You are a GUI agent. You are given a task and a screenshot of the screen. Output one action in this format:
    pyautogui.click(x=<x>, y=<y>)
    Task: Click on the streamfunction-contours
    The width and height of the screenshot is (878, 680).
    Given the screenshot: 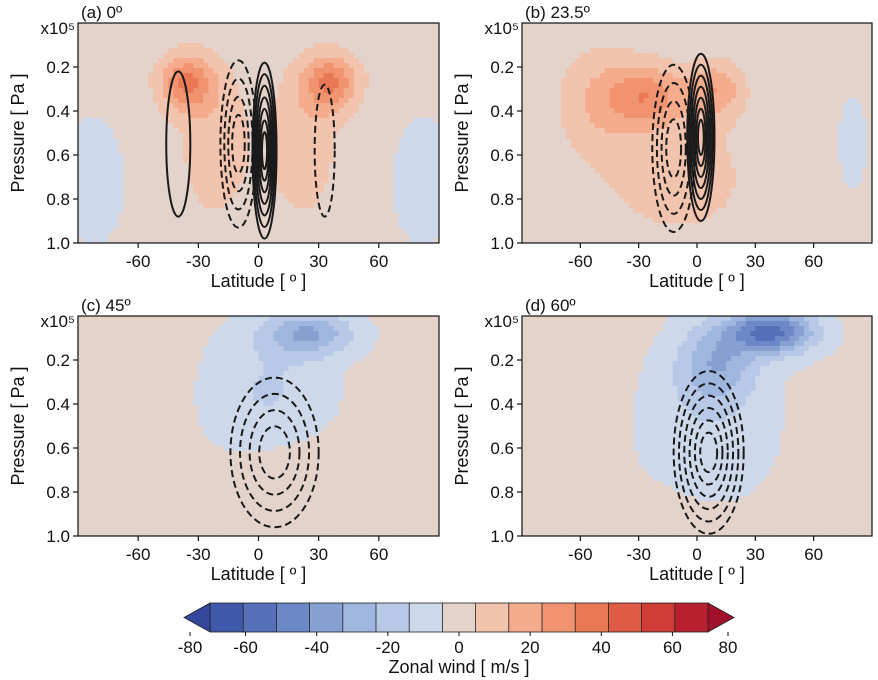 What is the action you would take?
    pyautogui.click(x=250, y=149)
    